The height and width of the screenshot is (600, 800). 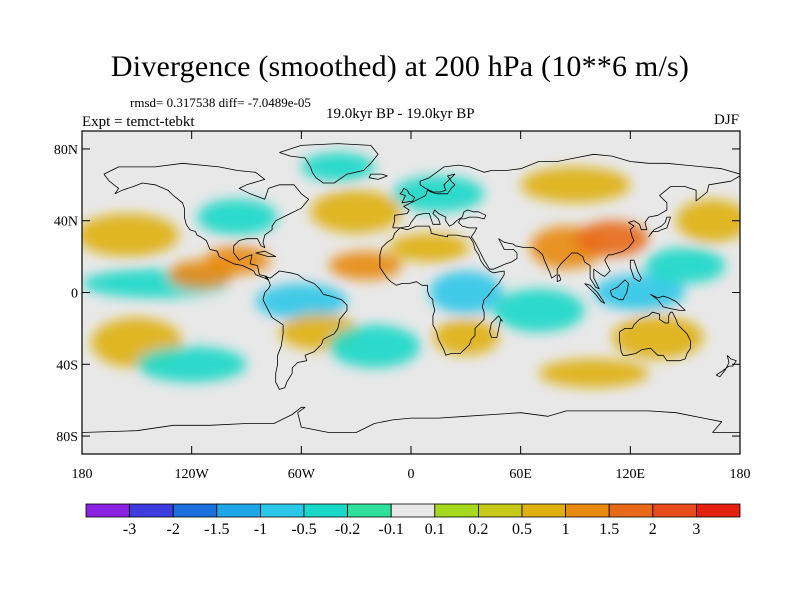 I want to click on coastline-madagascar, so click(x=496, y=326).